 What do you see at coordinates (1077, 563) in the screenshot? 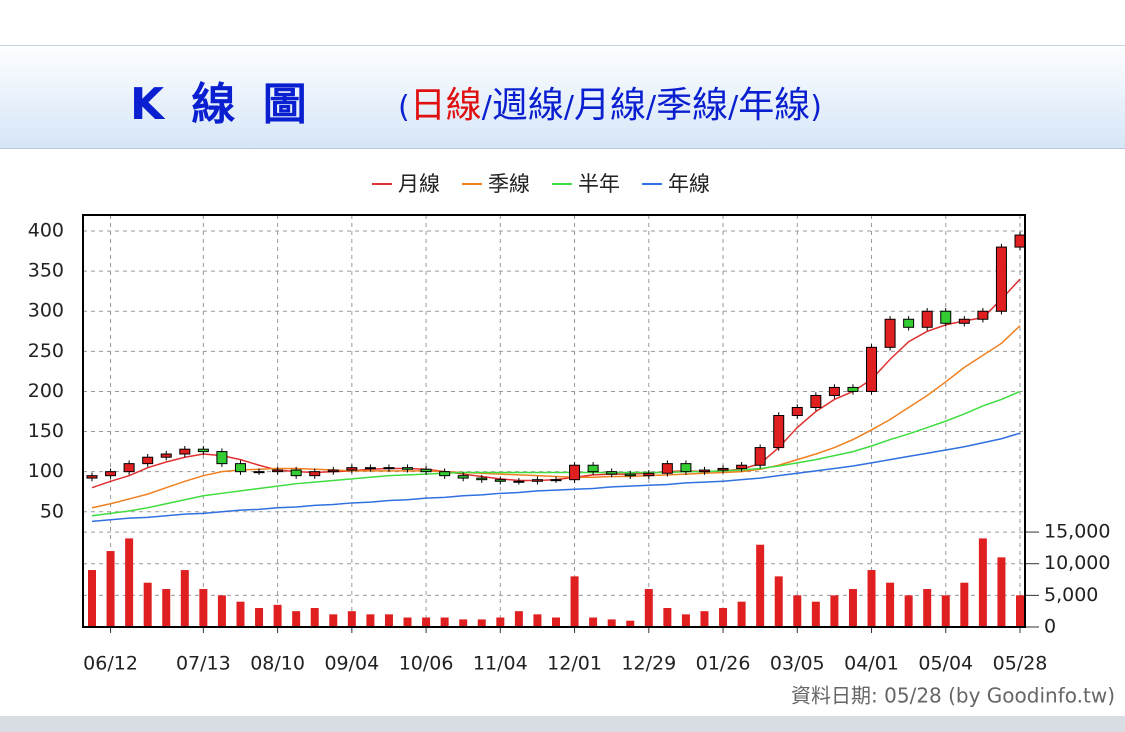
I see `y2-tick-label: 10,000` at bounding box center [1077, 563].